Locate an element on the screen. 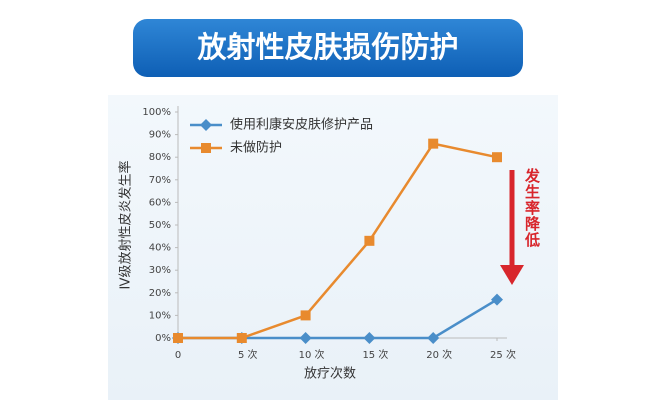 Image resolution: width=655 pixels, height=420 pixels. arrow-head is located at coordinates (512, 275).